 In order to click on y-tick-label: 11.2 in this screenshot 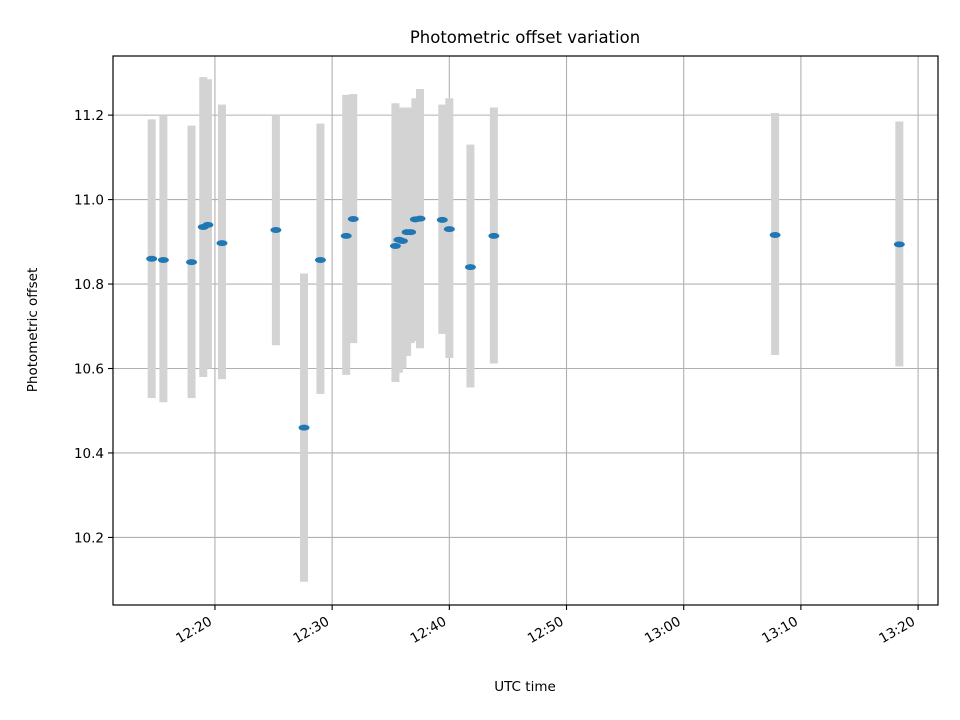, I will do `click(89, 116)`.